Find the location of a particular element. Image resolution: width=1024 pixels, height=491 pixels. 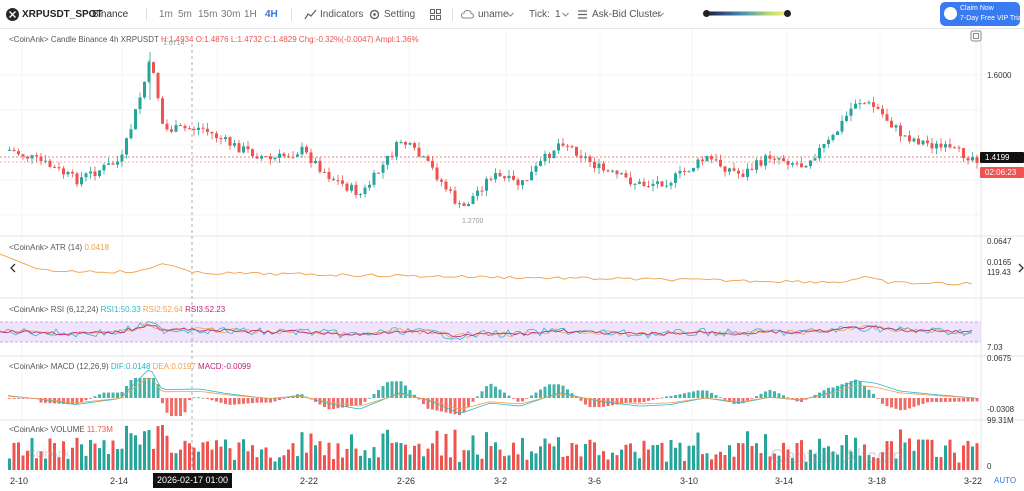

gear-icon is located at coordinates (374, 14).